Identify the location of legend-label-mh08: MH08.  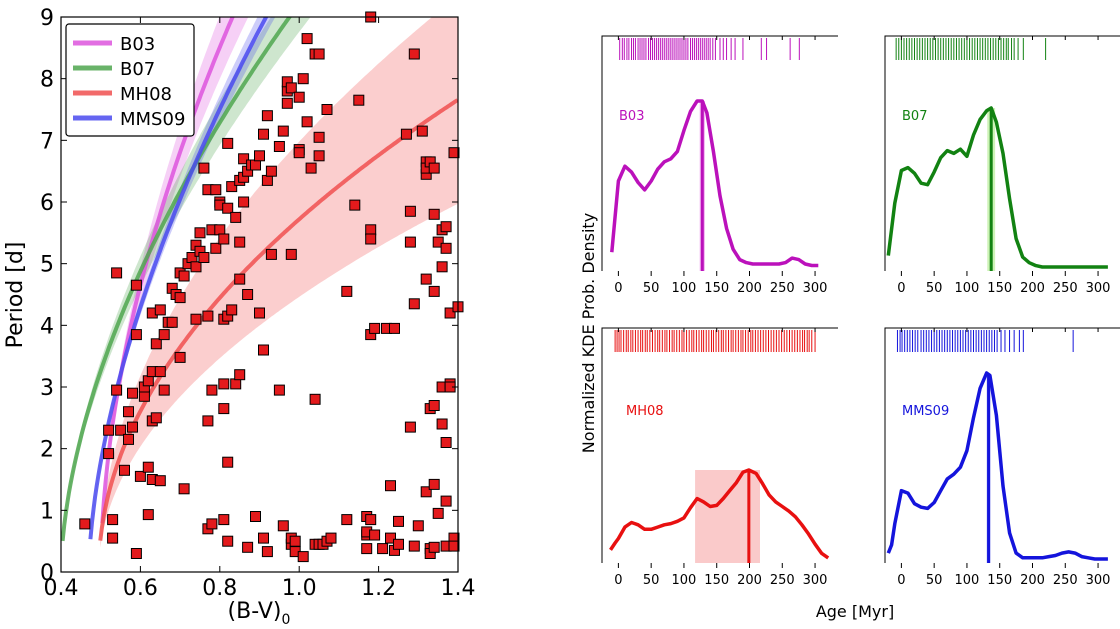
(146, 94).